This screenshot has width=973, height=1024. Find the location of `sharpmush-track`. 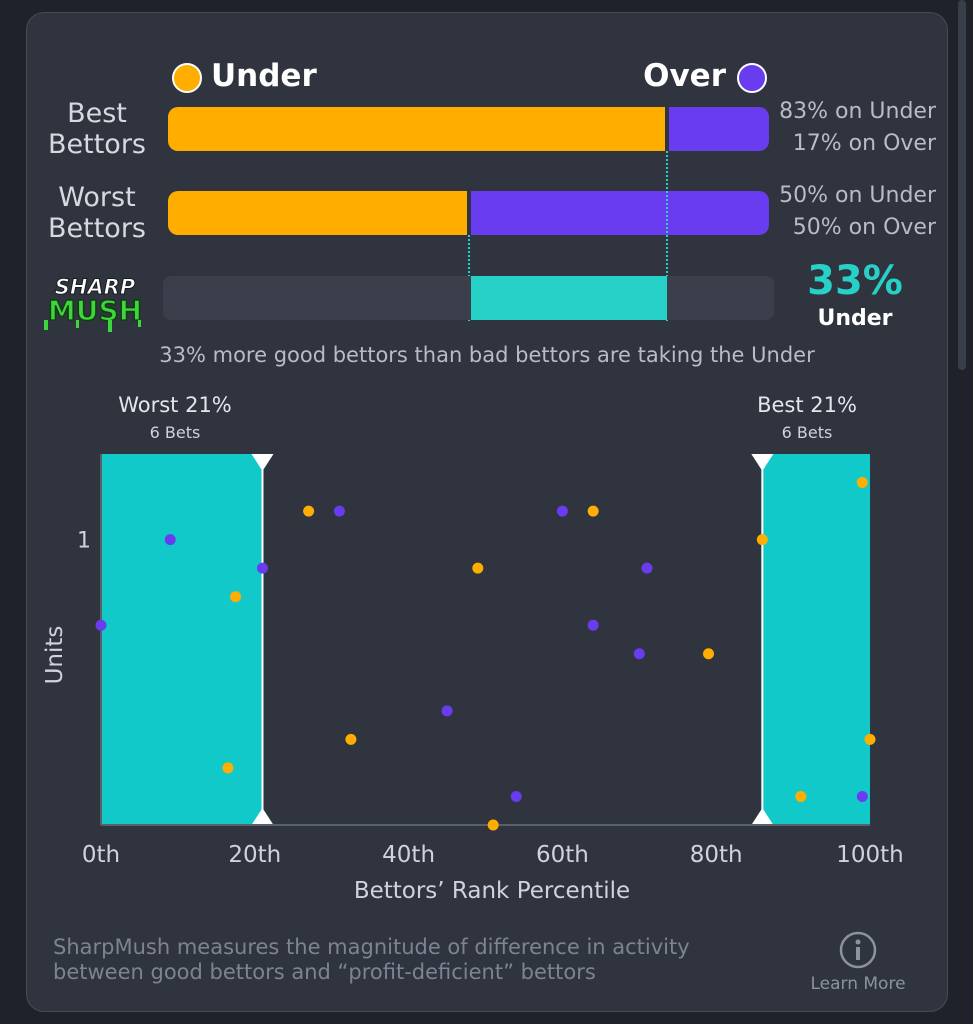

sharpmush-track is located at coordinates (468, 298).